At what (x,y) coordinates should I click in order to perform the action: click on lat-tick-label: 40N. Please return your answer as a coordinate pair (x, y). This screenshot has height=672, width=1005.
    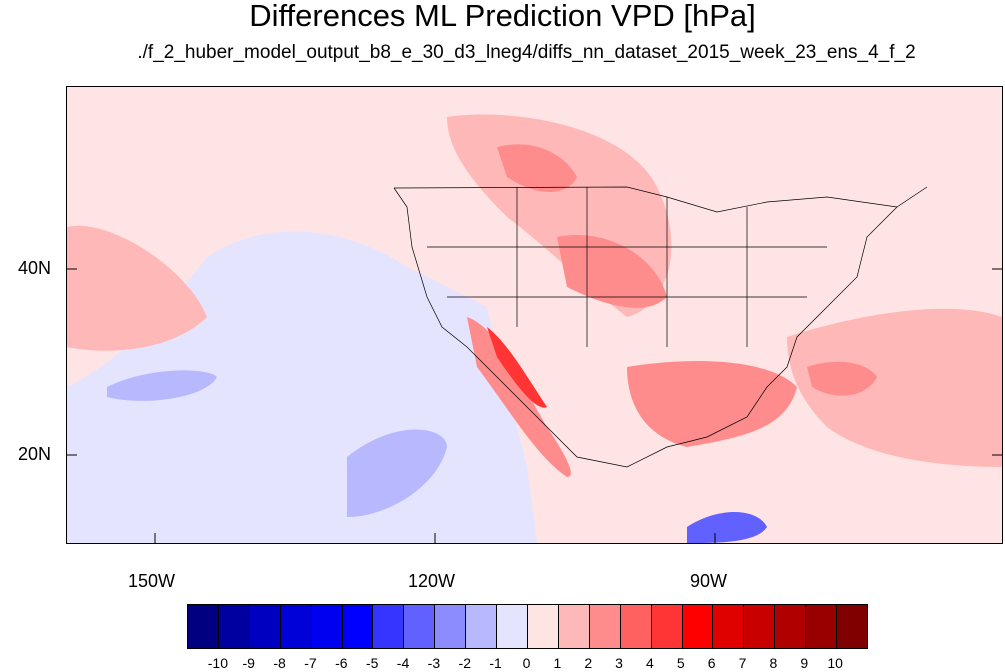
    Looking at the image, I should click on (35, 268).